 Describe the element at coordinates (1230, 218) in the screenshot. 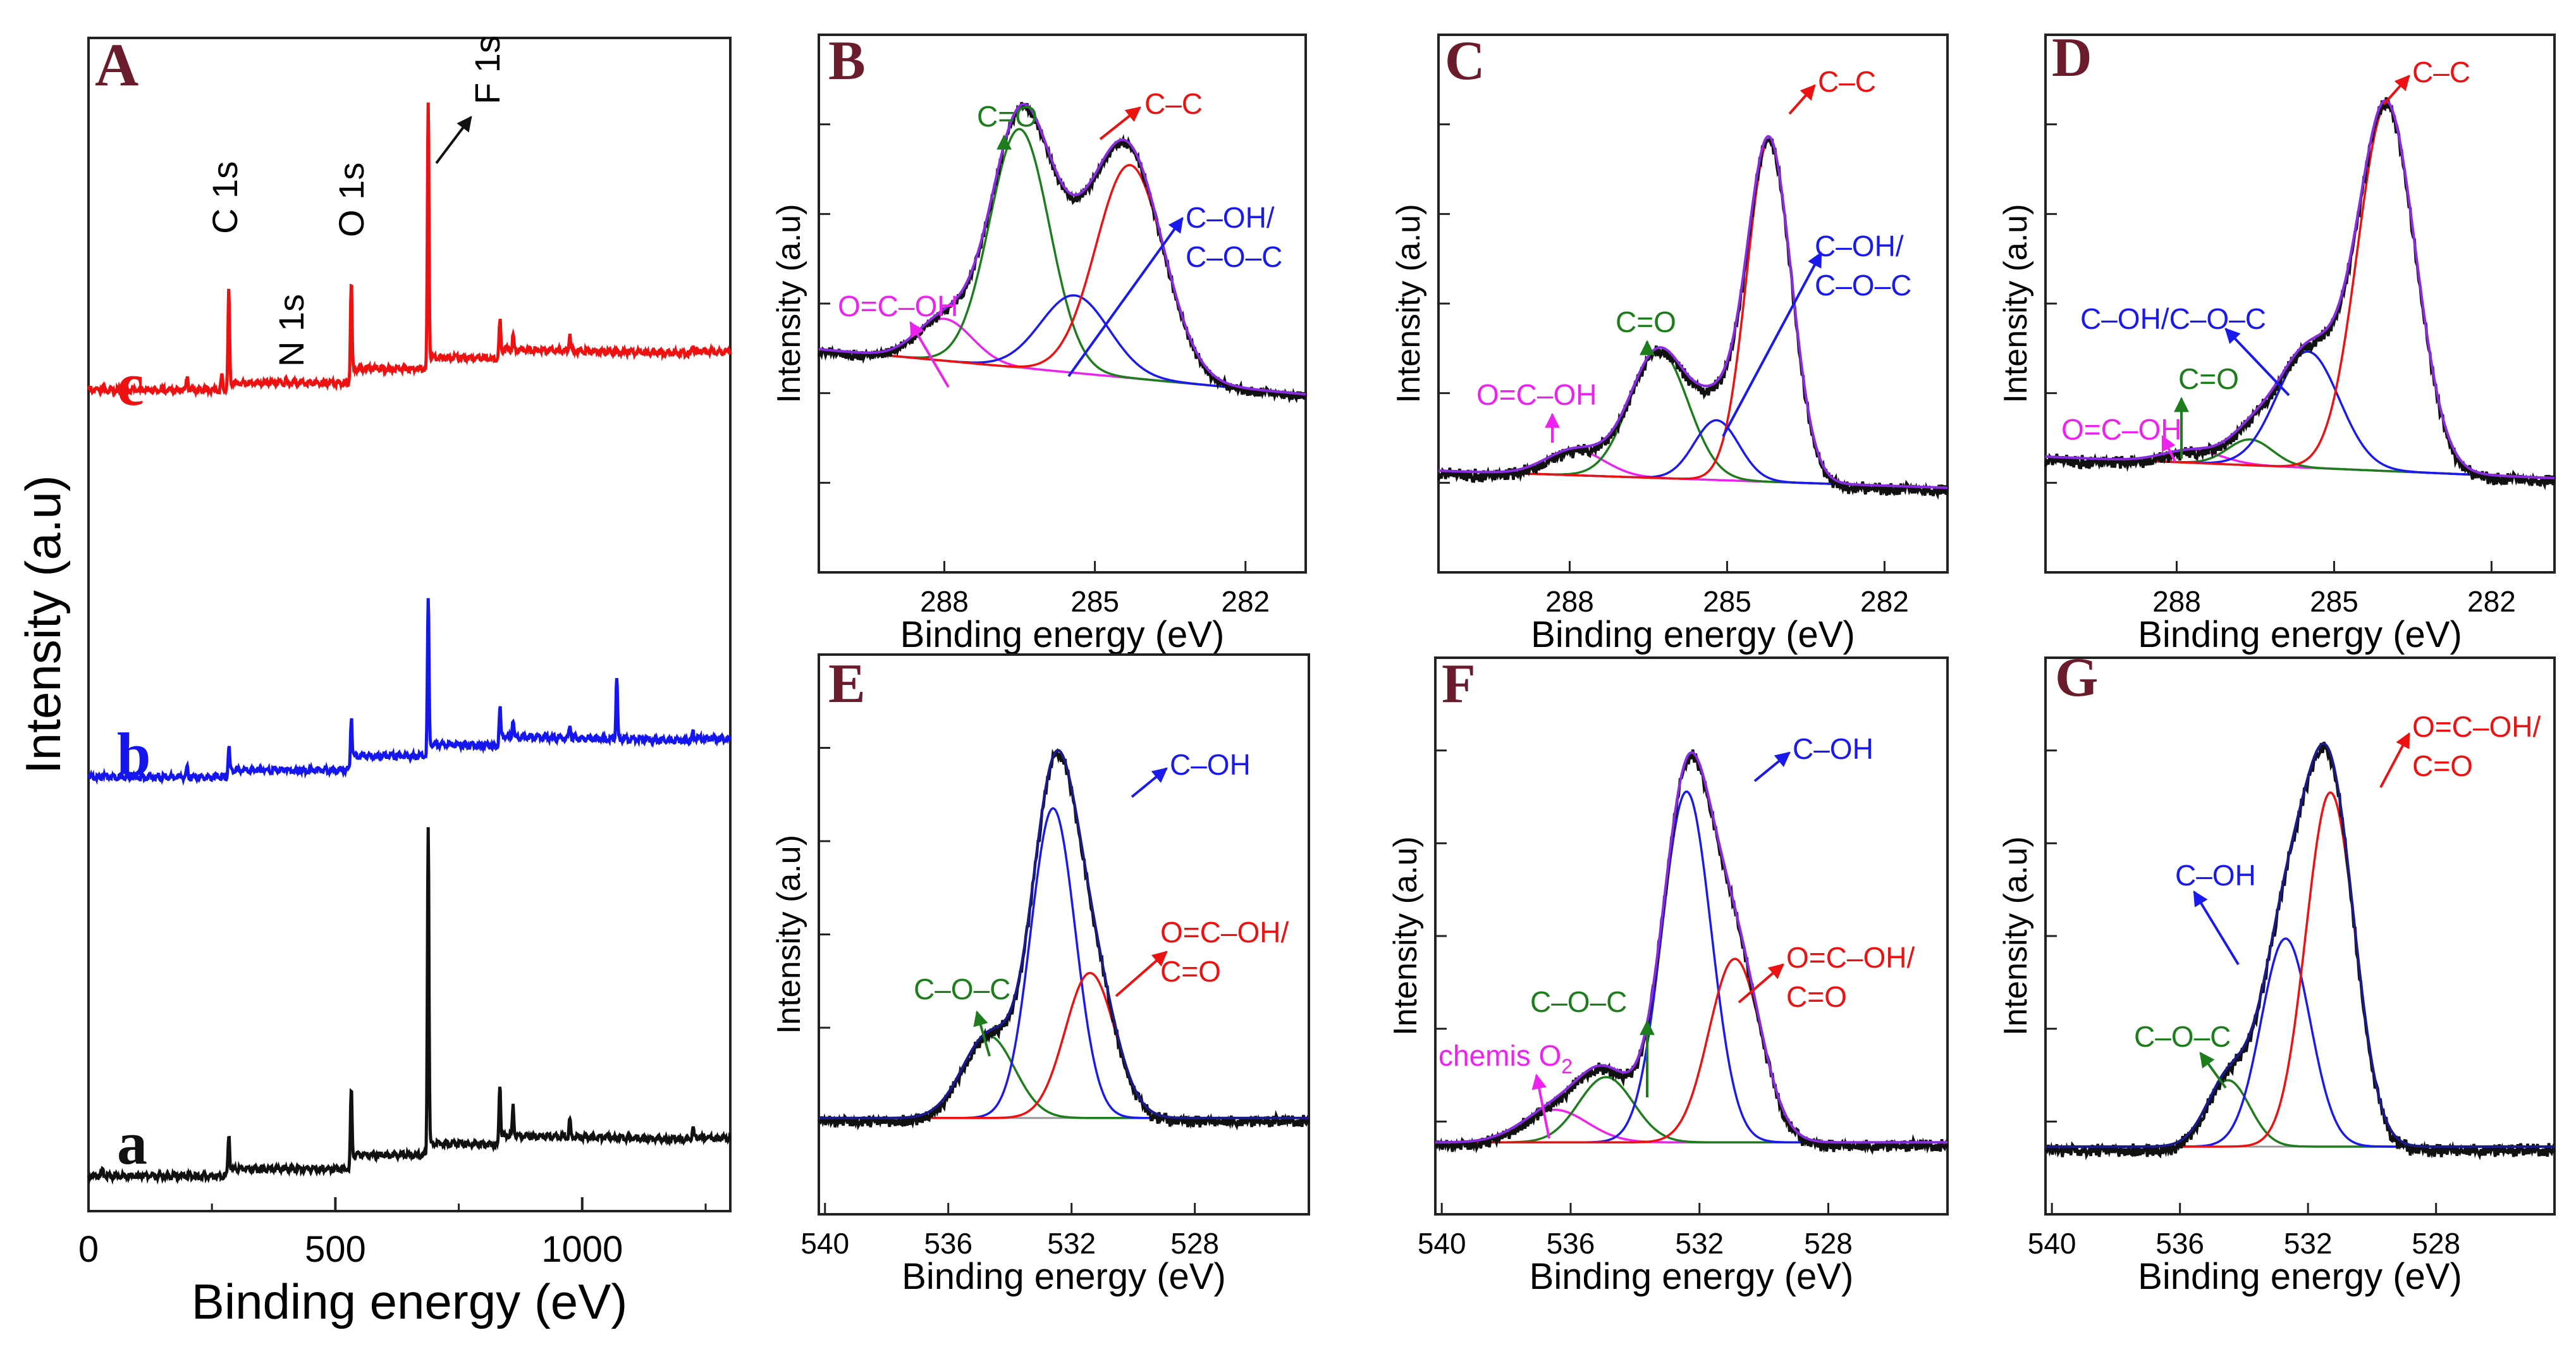

I see `annotation-label: C–OH/` at that location.